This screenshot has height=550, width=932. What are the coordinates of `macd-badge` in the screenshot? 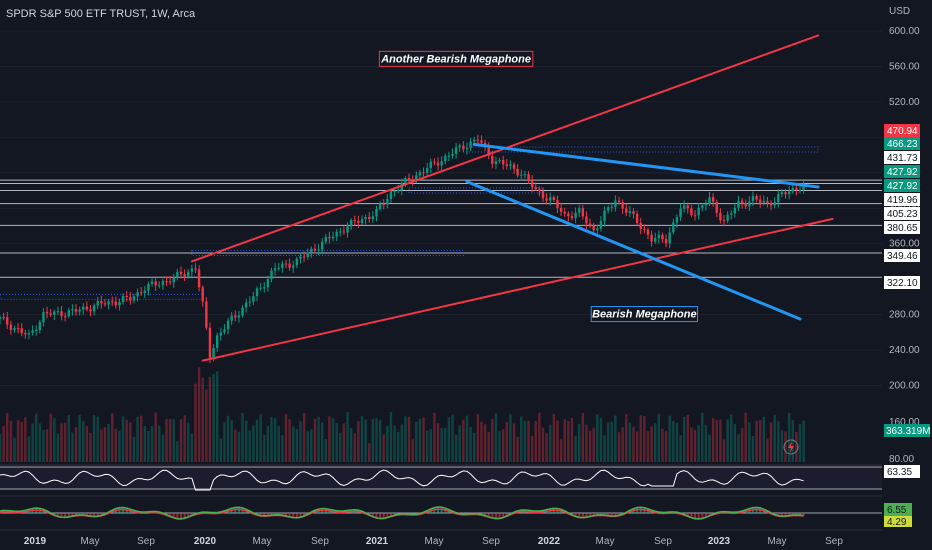 It's located at (898, 521).